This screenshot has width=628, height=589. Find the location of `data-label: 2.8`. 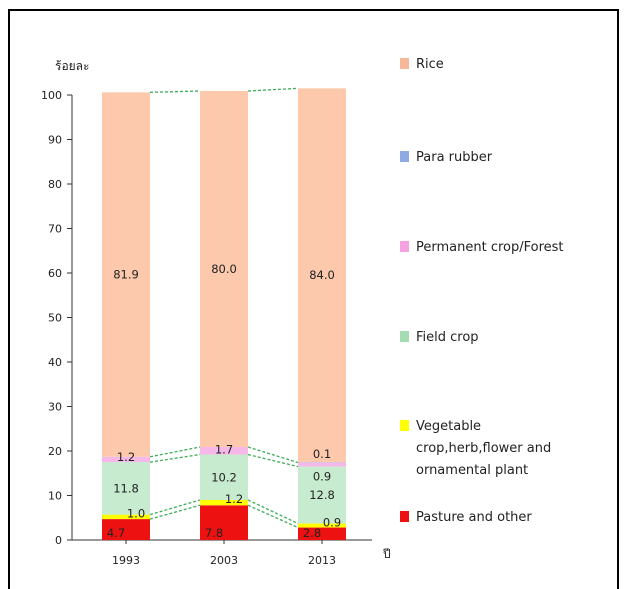

data-label: 2.8 is located at coordinates (312, 533).